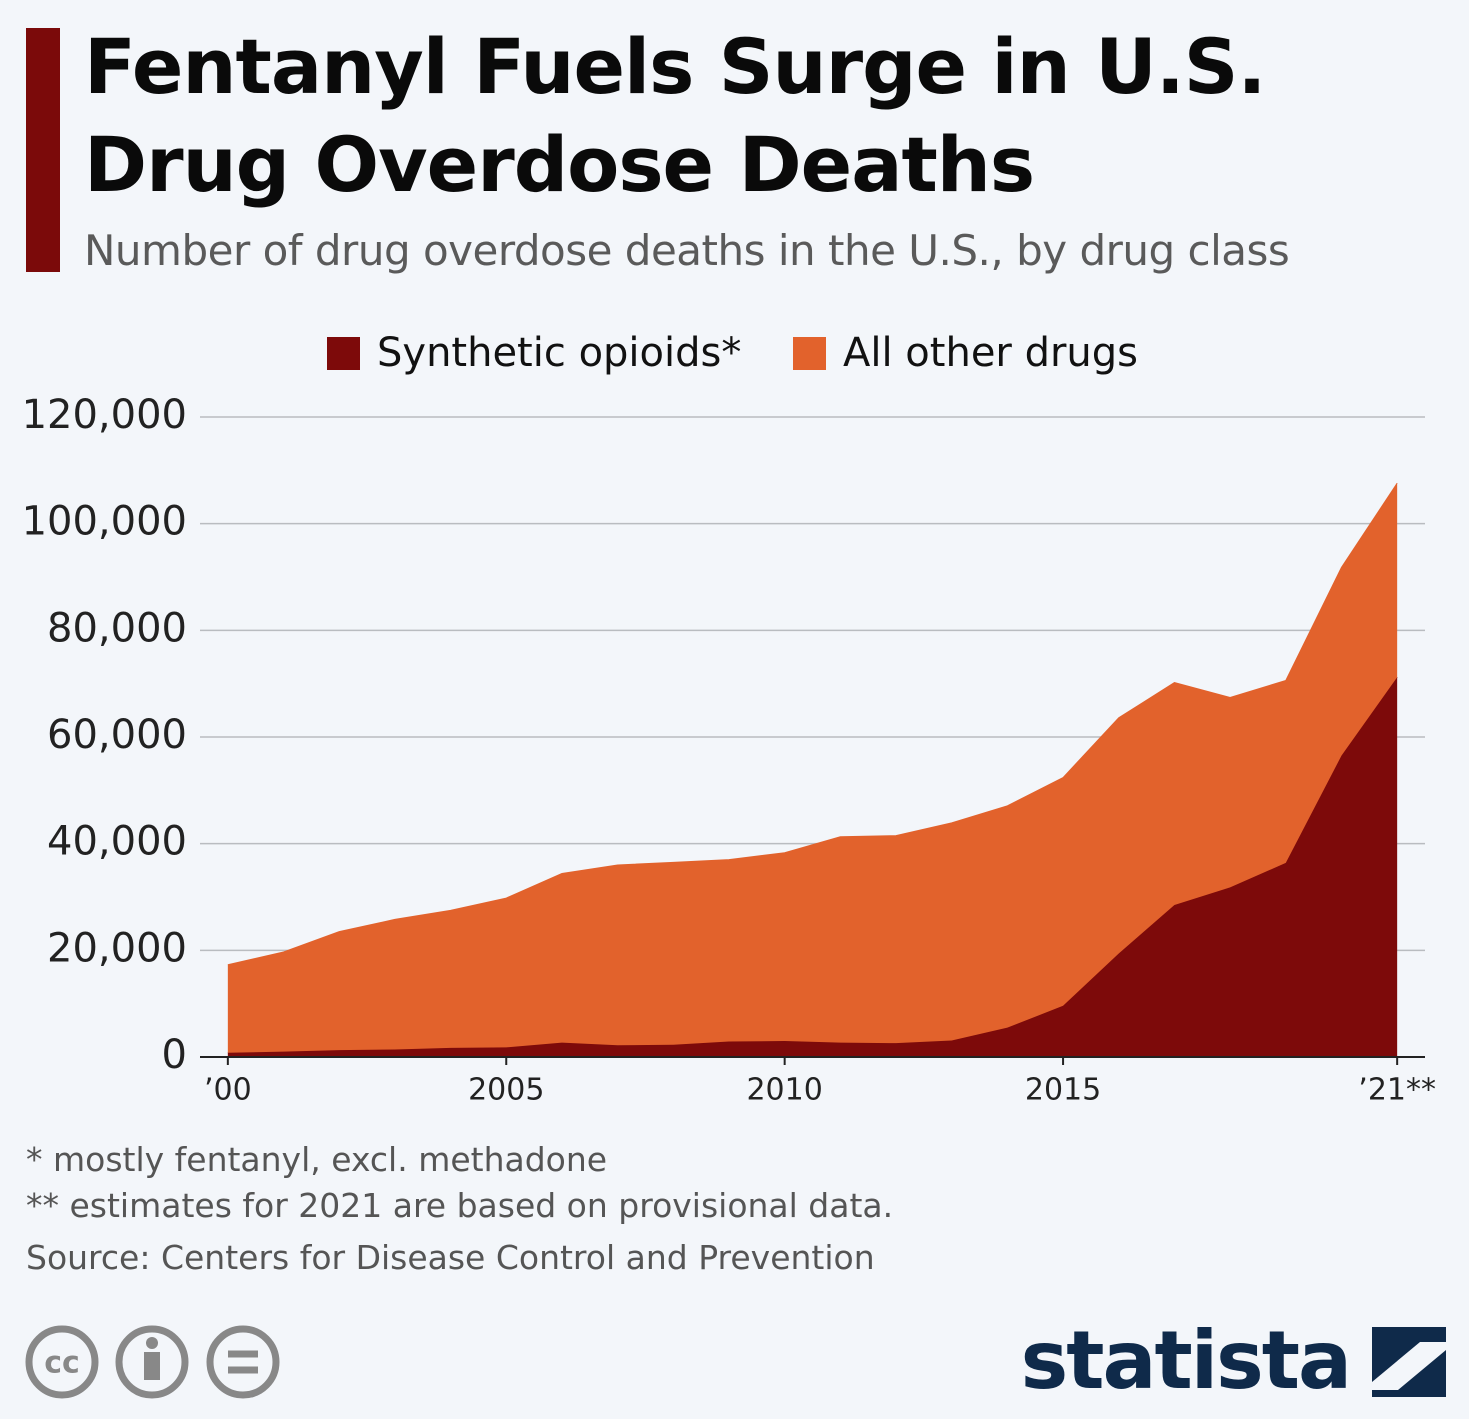 This screenshot has width=1469, height=1419. What do you see at coordinates (559, 353) in the screenshot?
I see `legend-label: Synthetic opioids*` at bounding box center [559, 353].